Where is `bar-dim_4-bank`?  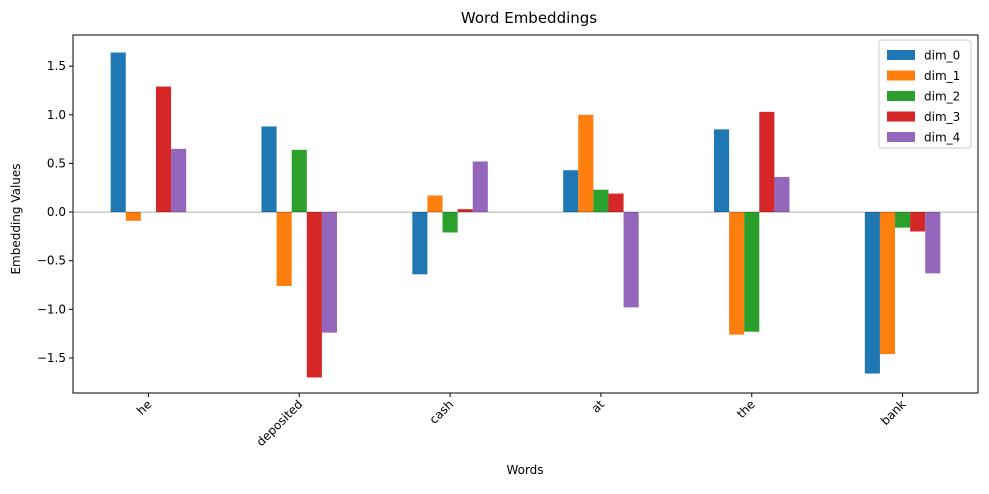
bar-dim_4-bank is located at coordinates (933, 243).